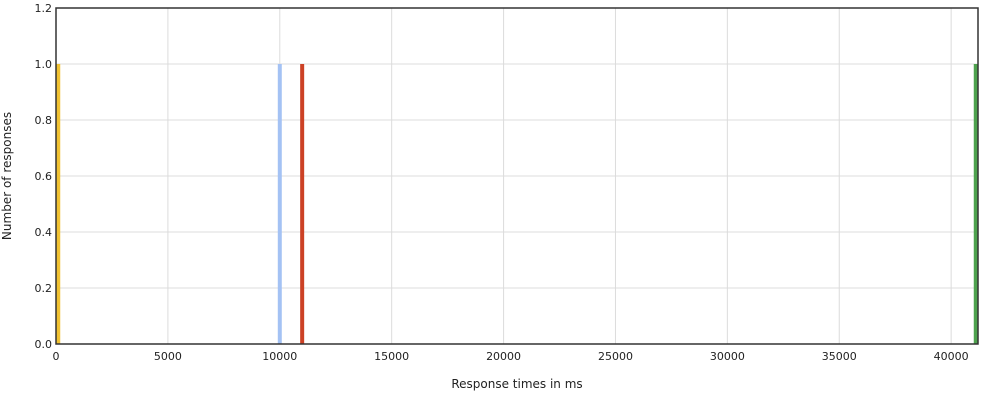 This screenshot has height=400, width=994. I want to click on x-tick-label: 35000, so click(839, 356).